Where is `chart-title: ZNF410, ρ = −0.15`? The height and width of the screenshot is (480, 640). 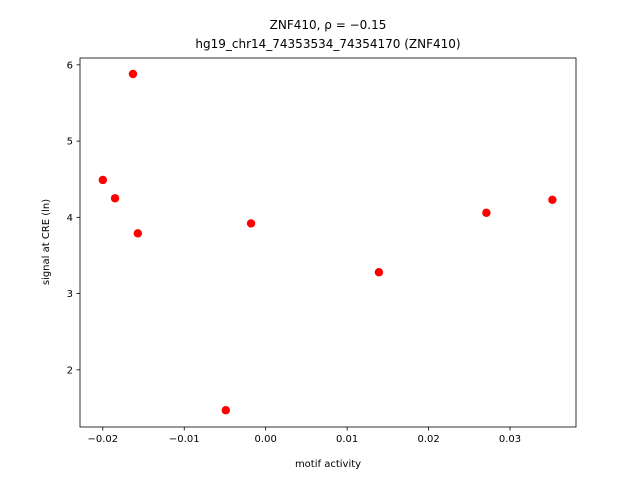 chart-title: ZNF410, ρ = −0.15 is located at coordinates (328, 25).